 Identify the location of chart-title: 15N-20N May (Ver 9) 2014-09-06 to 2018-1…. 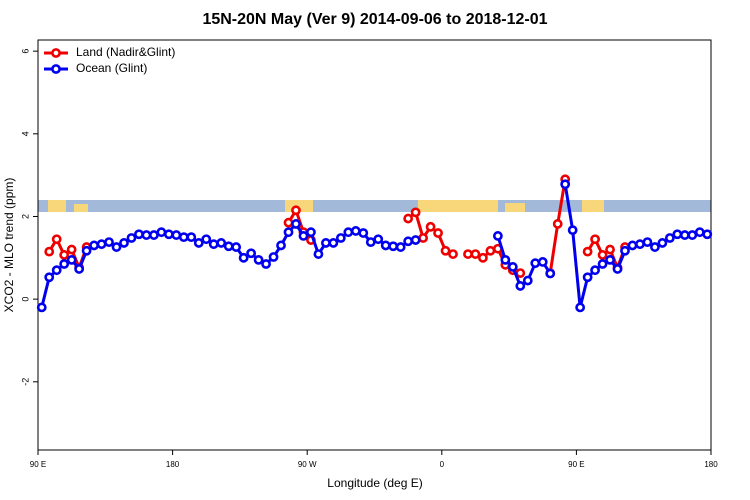
(374, 19).